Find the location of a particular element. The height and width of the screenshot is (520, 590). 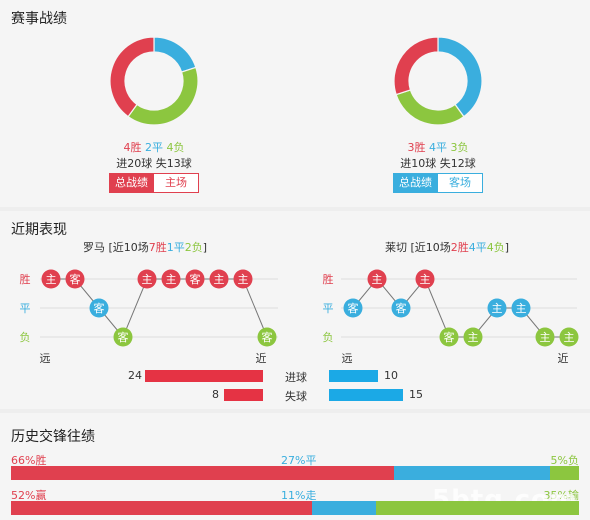

home-draws: 2平 is located at coordinates (154, 147).